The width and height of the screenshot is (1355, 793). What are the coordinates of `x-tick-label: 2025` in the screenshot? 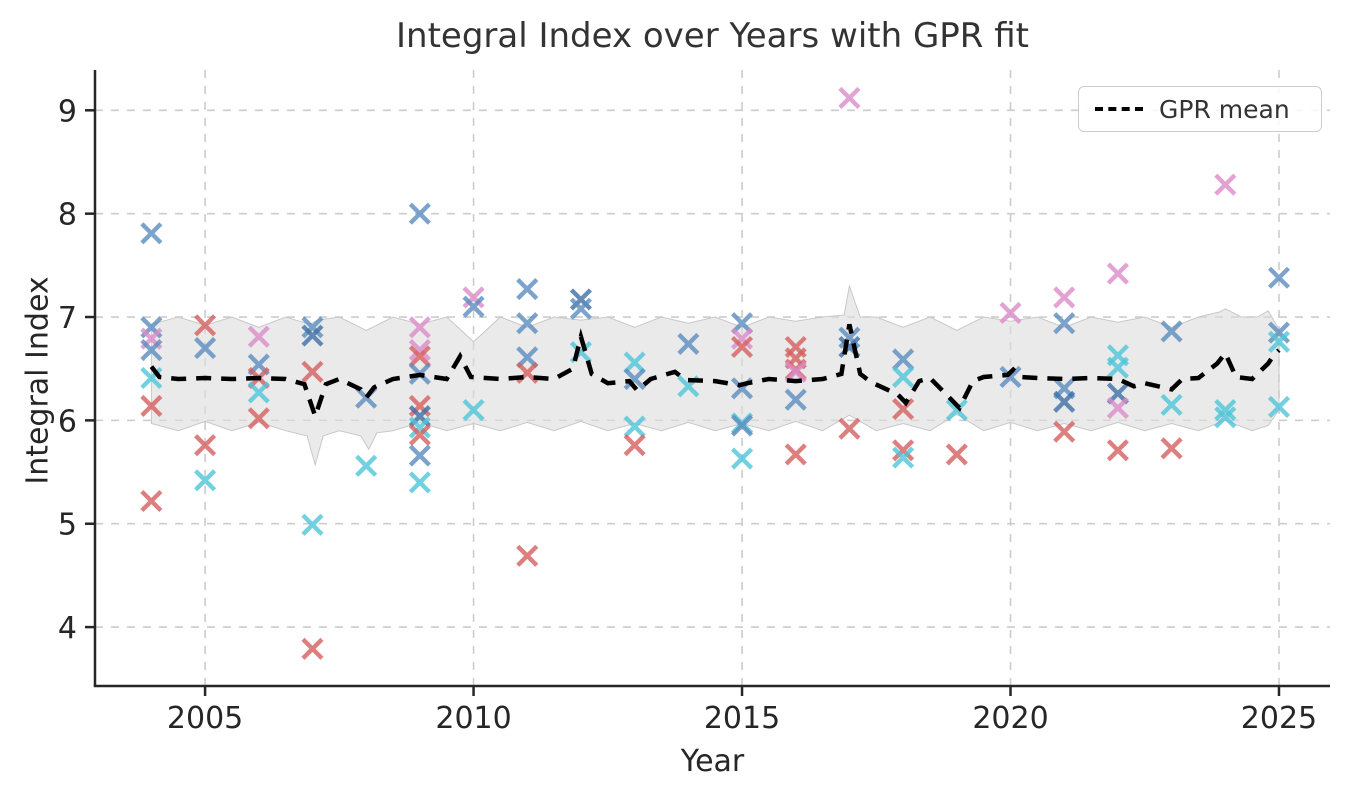 It's located at (1279, 718).